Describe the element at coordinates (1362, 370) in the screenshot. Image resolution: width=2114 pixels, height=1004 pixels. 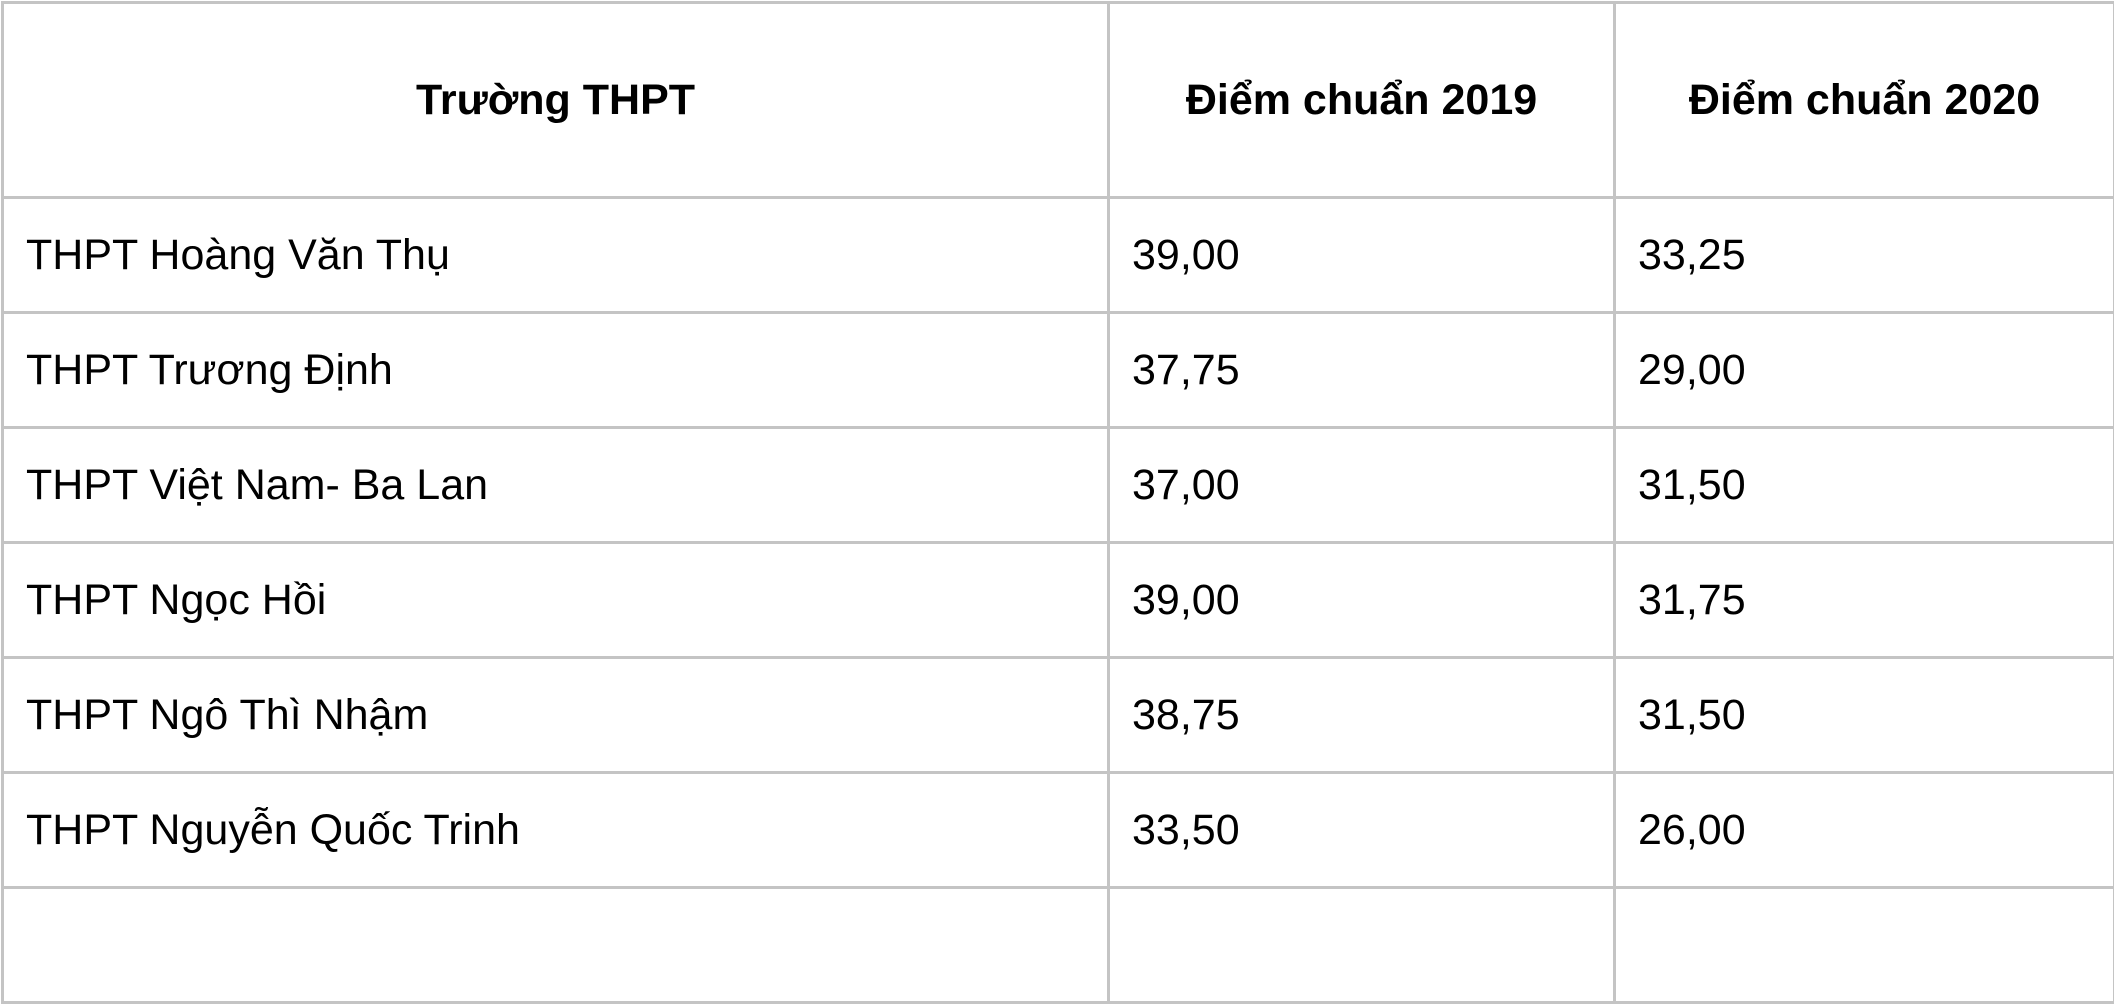
I see `score-2019: 37,75` at that location.